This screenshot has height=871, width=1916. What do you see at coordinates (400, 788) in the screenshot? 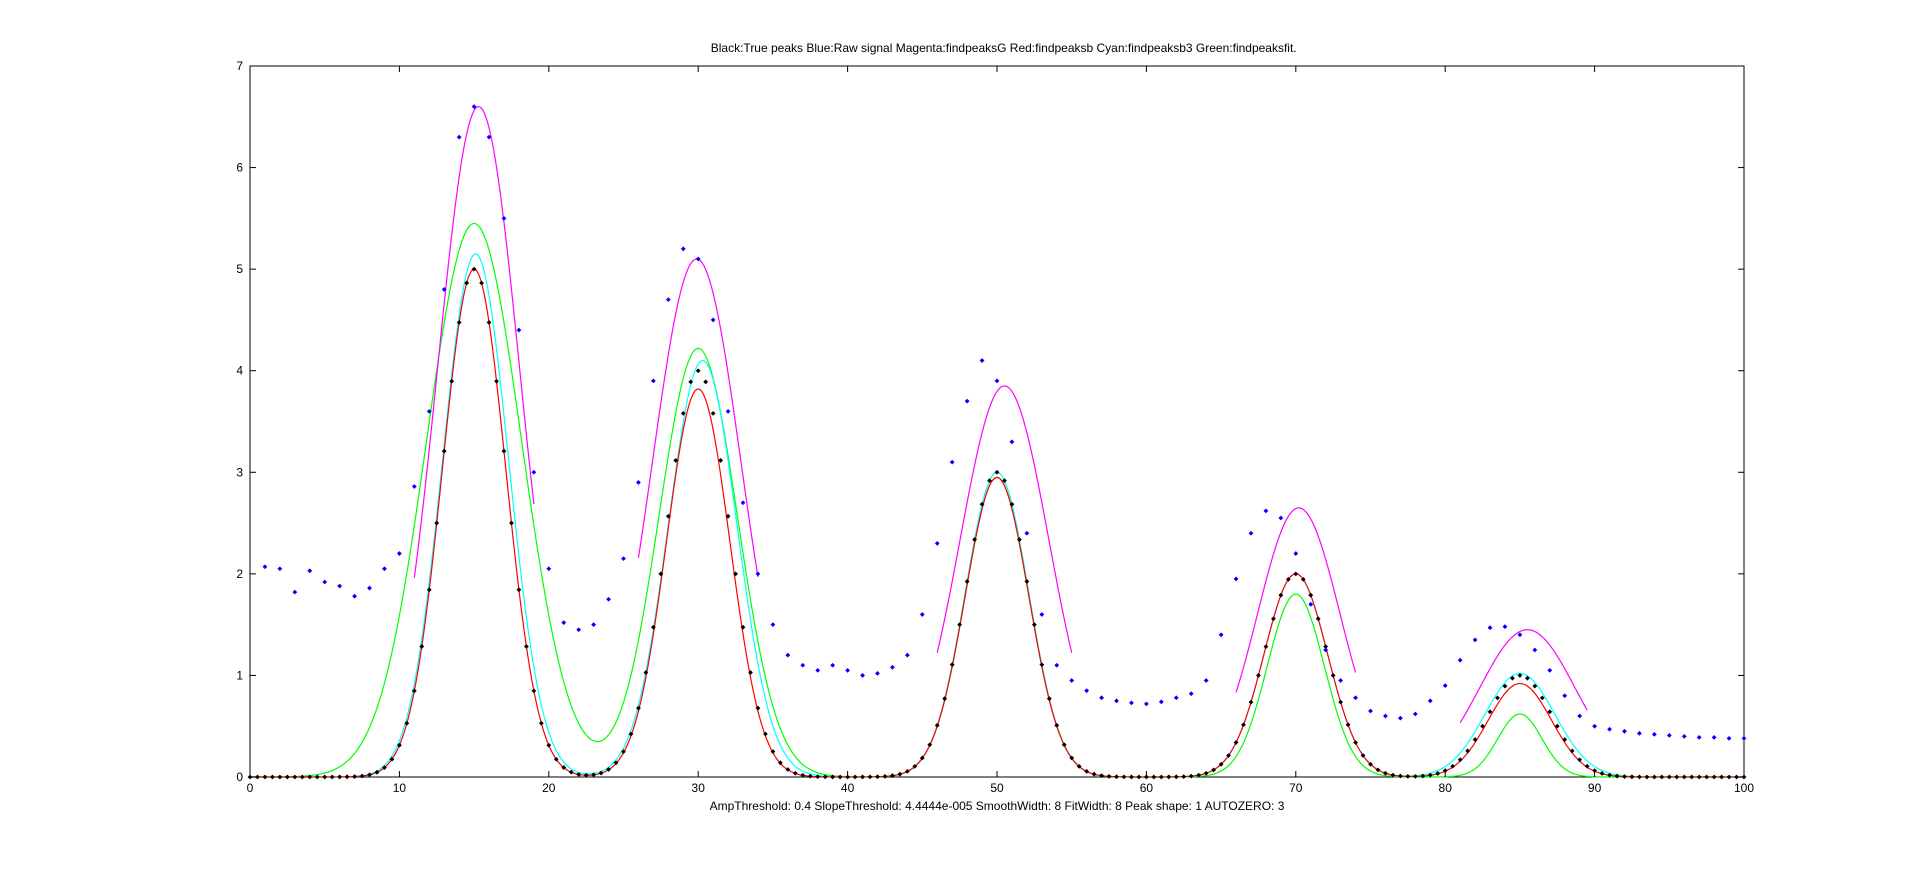
I see `x-tick-label: 10` at bounding box center [400, 788].